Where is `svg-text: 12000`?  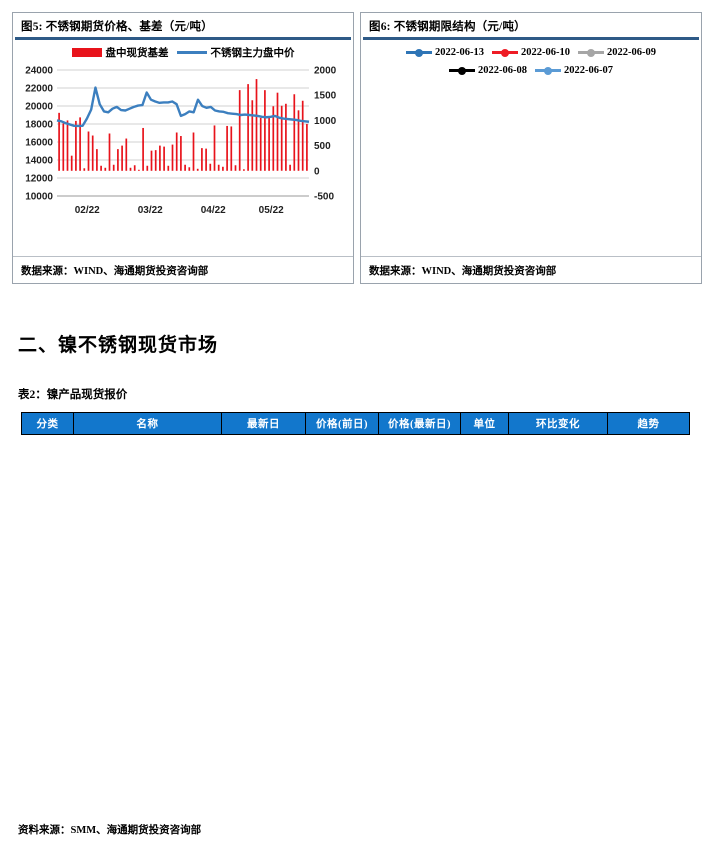 svg-text: 12000 is located at coordinates (39, 179).